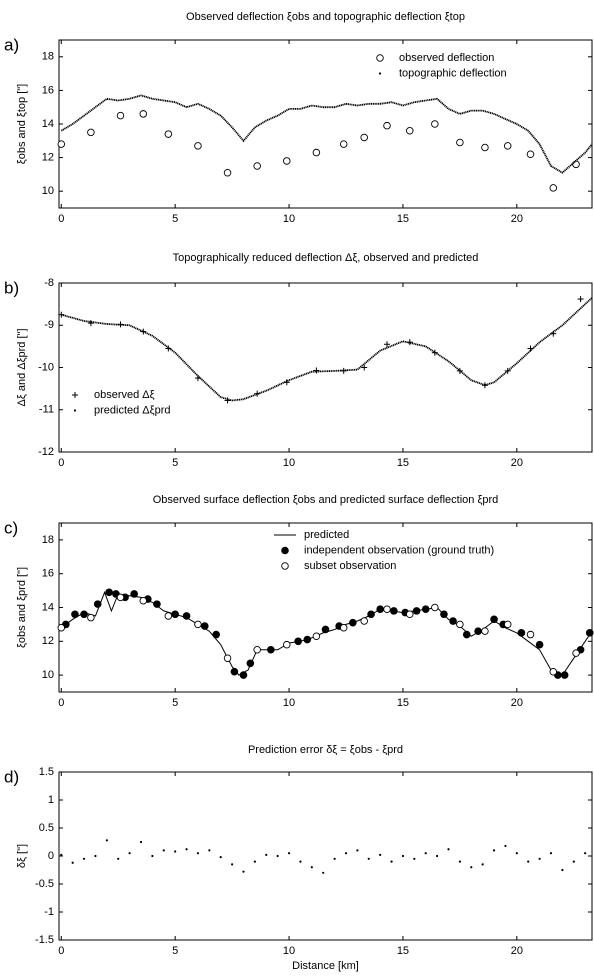 This screenshot has width=594, height=976. I want to click on x-axis-label: Distance [km], so click(325, 966).